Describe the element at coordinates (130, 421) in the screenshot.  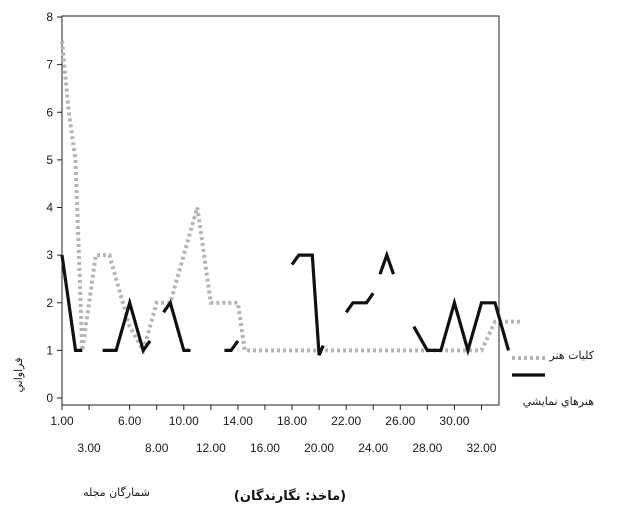
I see `x-tick-label: 6.00` at that location.